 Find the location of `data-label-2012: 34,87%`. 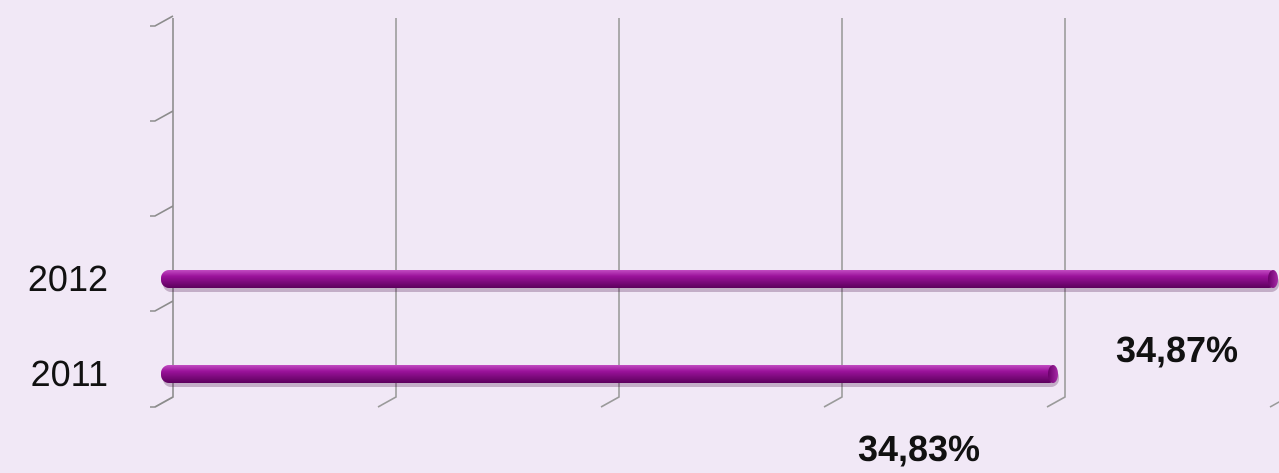

data-label-2012: 34,87% is located at coordinates (1177, 349).